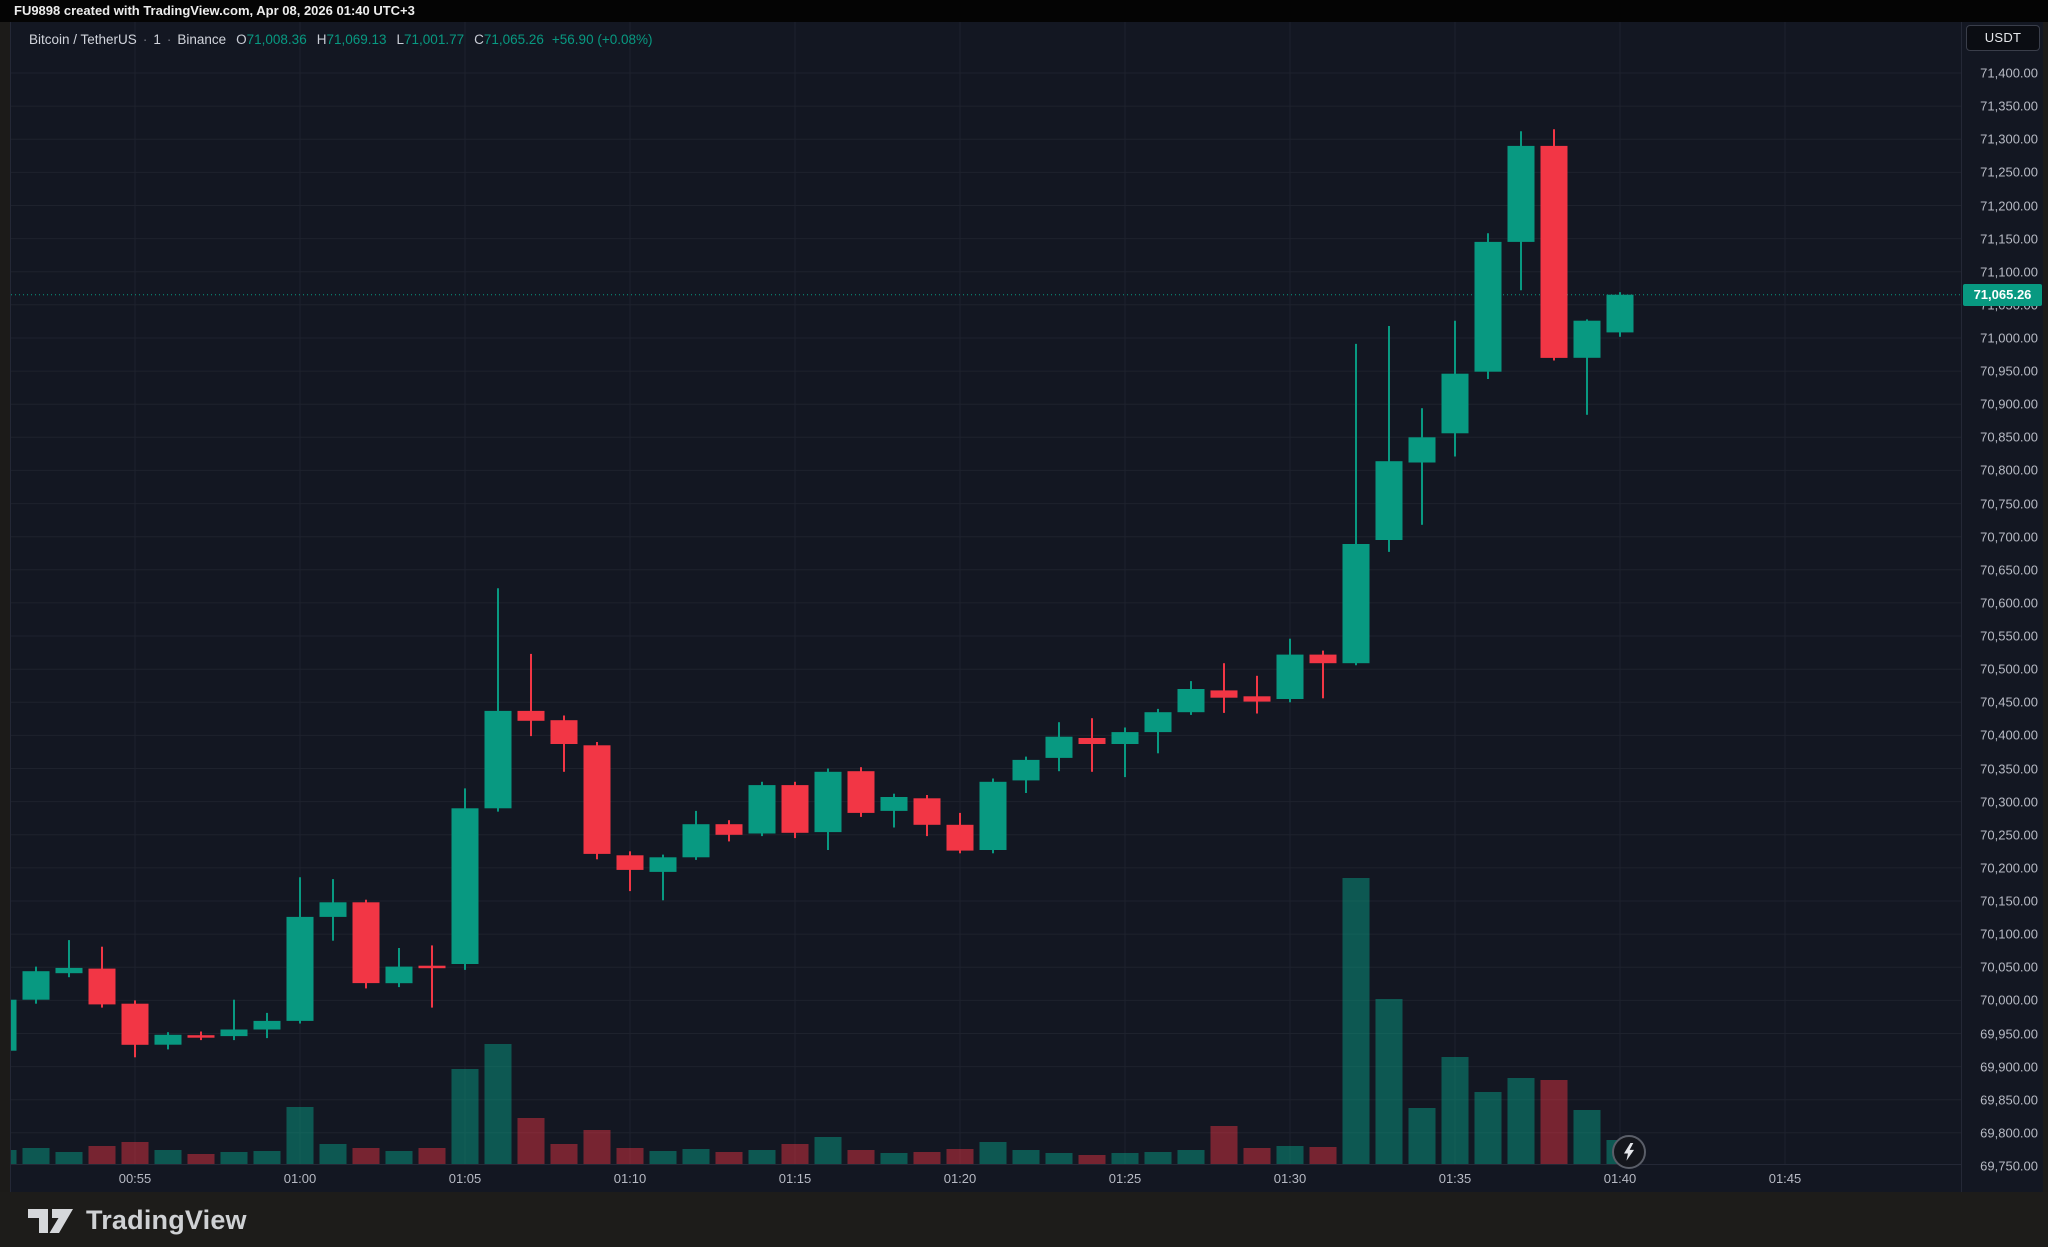  Describe the element at coordinates (2009, 537) in the screenshot. I see `price-tick-label: 70,700.00` at that location.